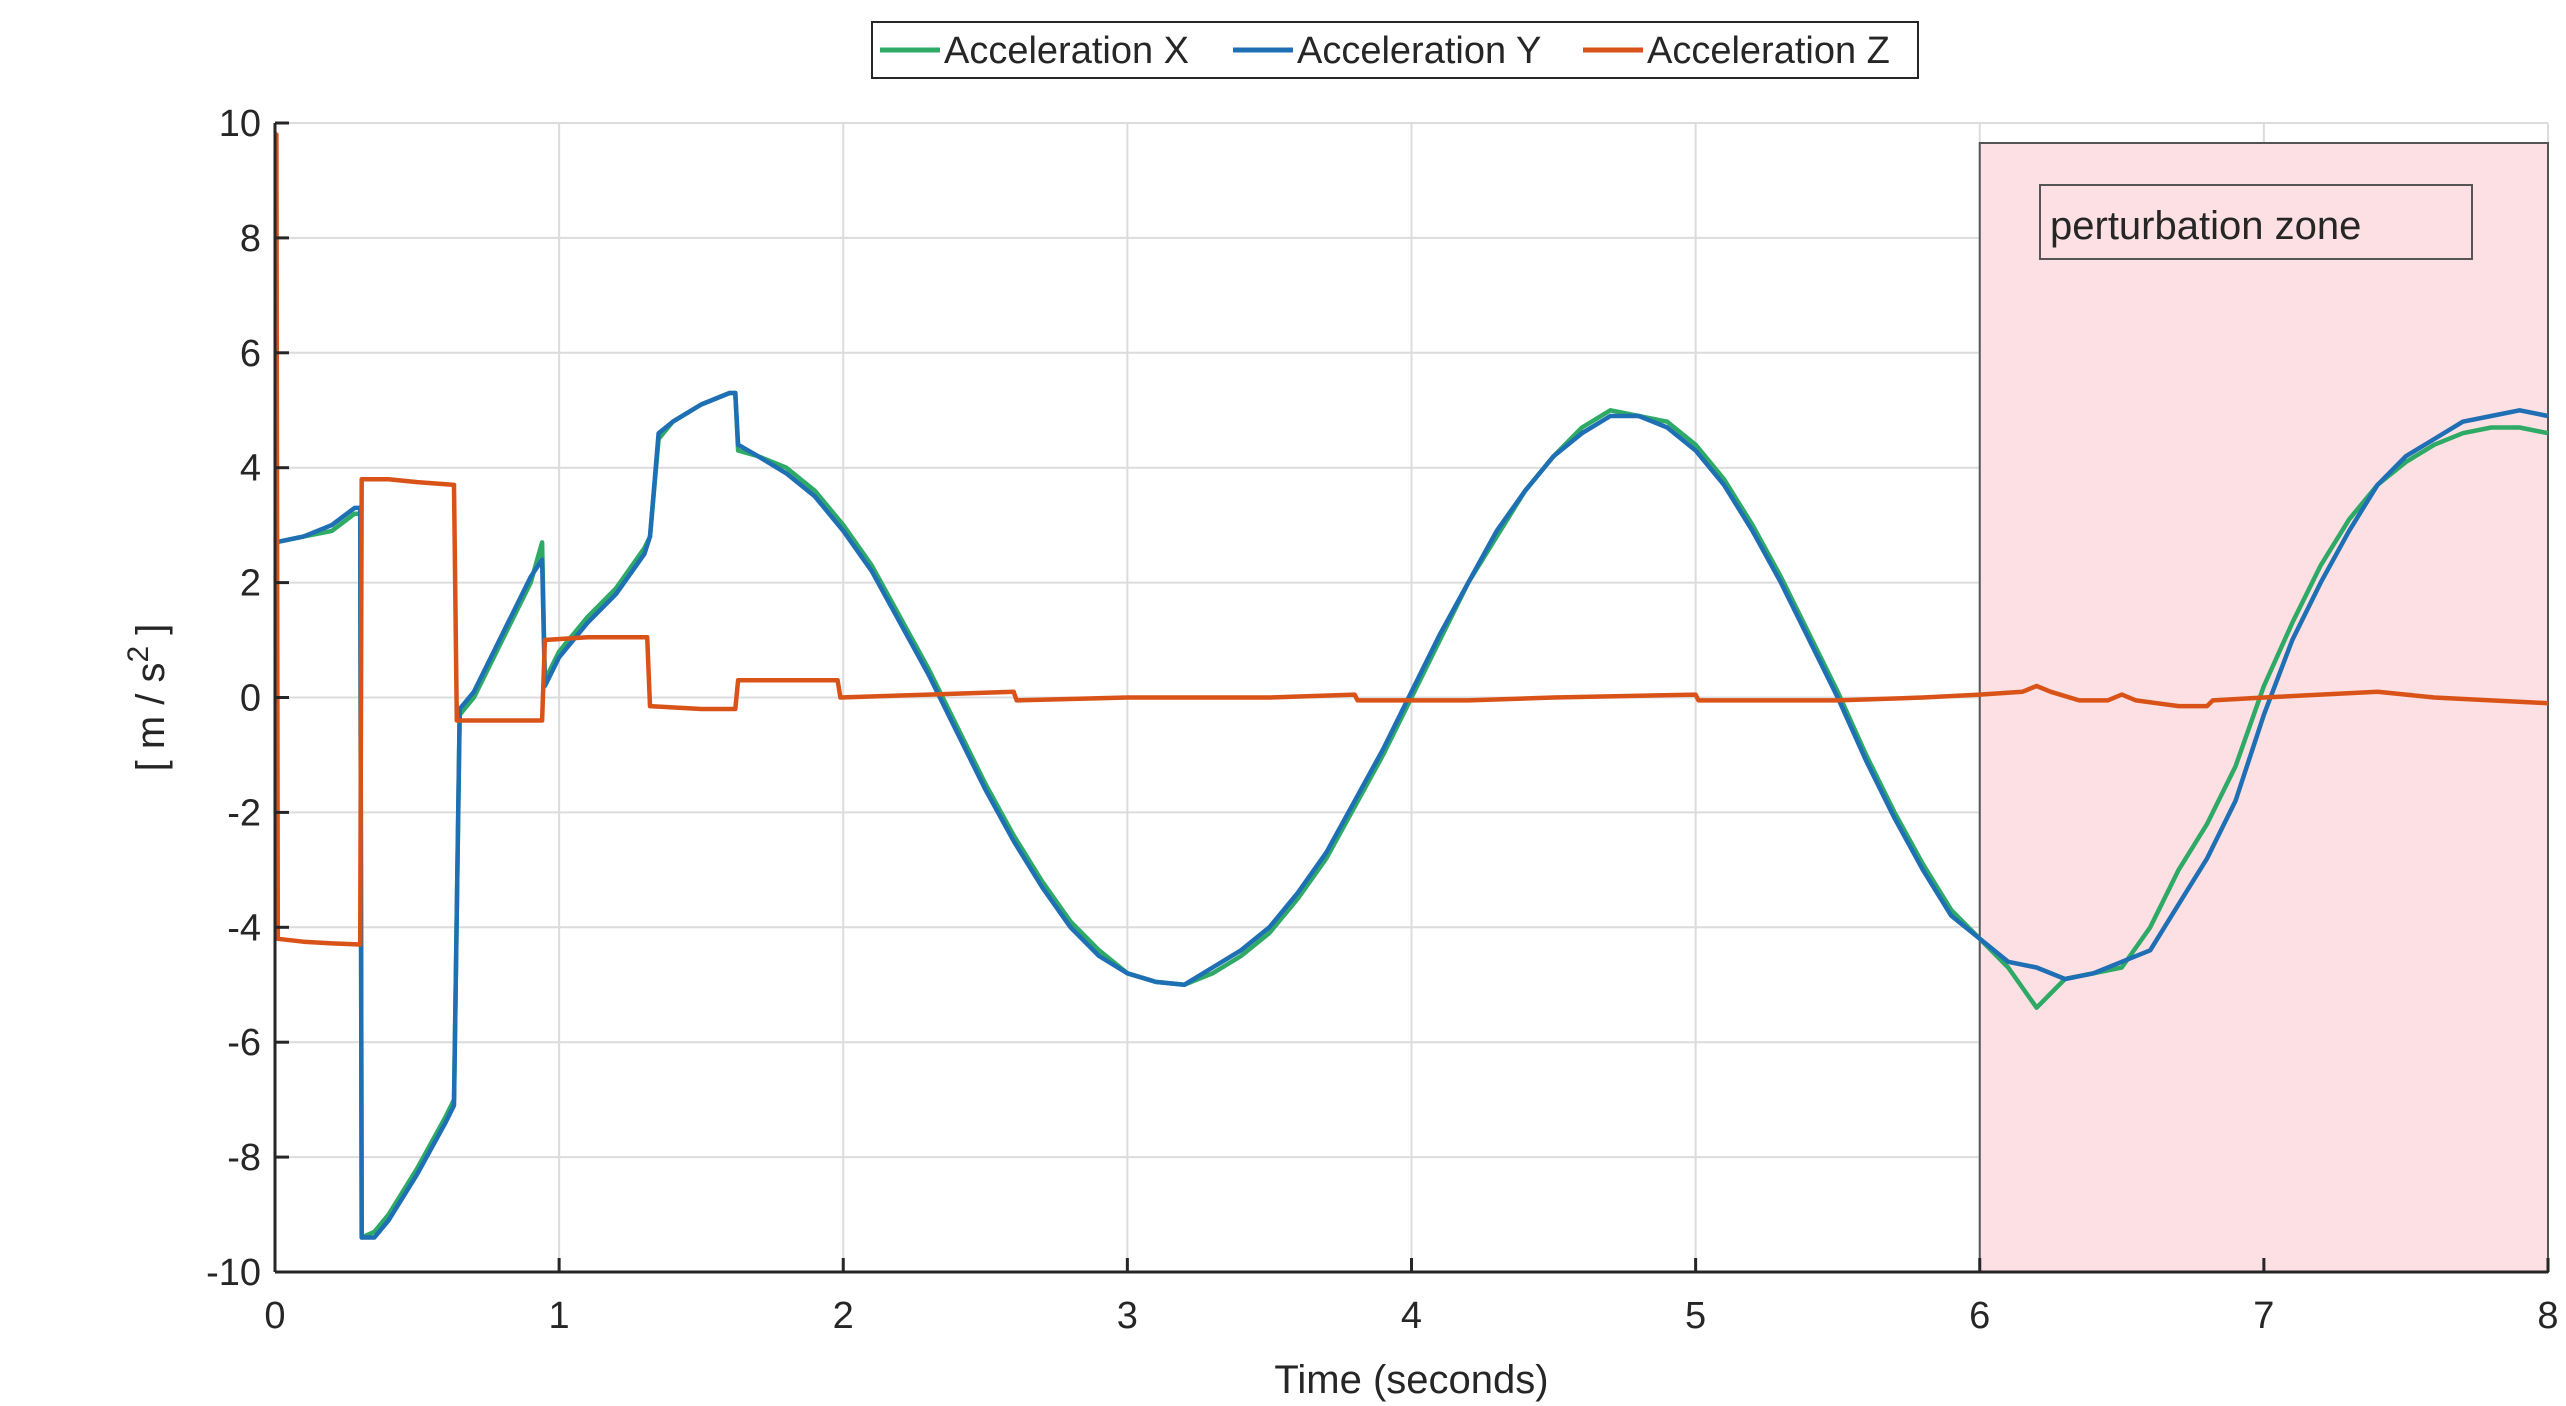  What do you see at coordinates (1979, 1316) in the screenshot?
I see `x-tick-label: 6` at bounding box center [1979, 1316].